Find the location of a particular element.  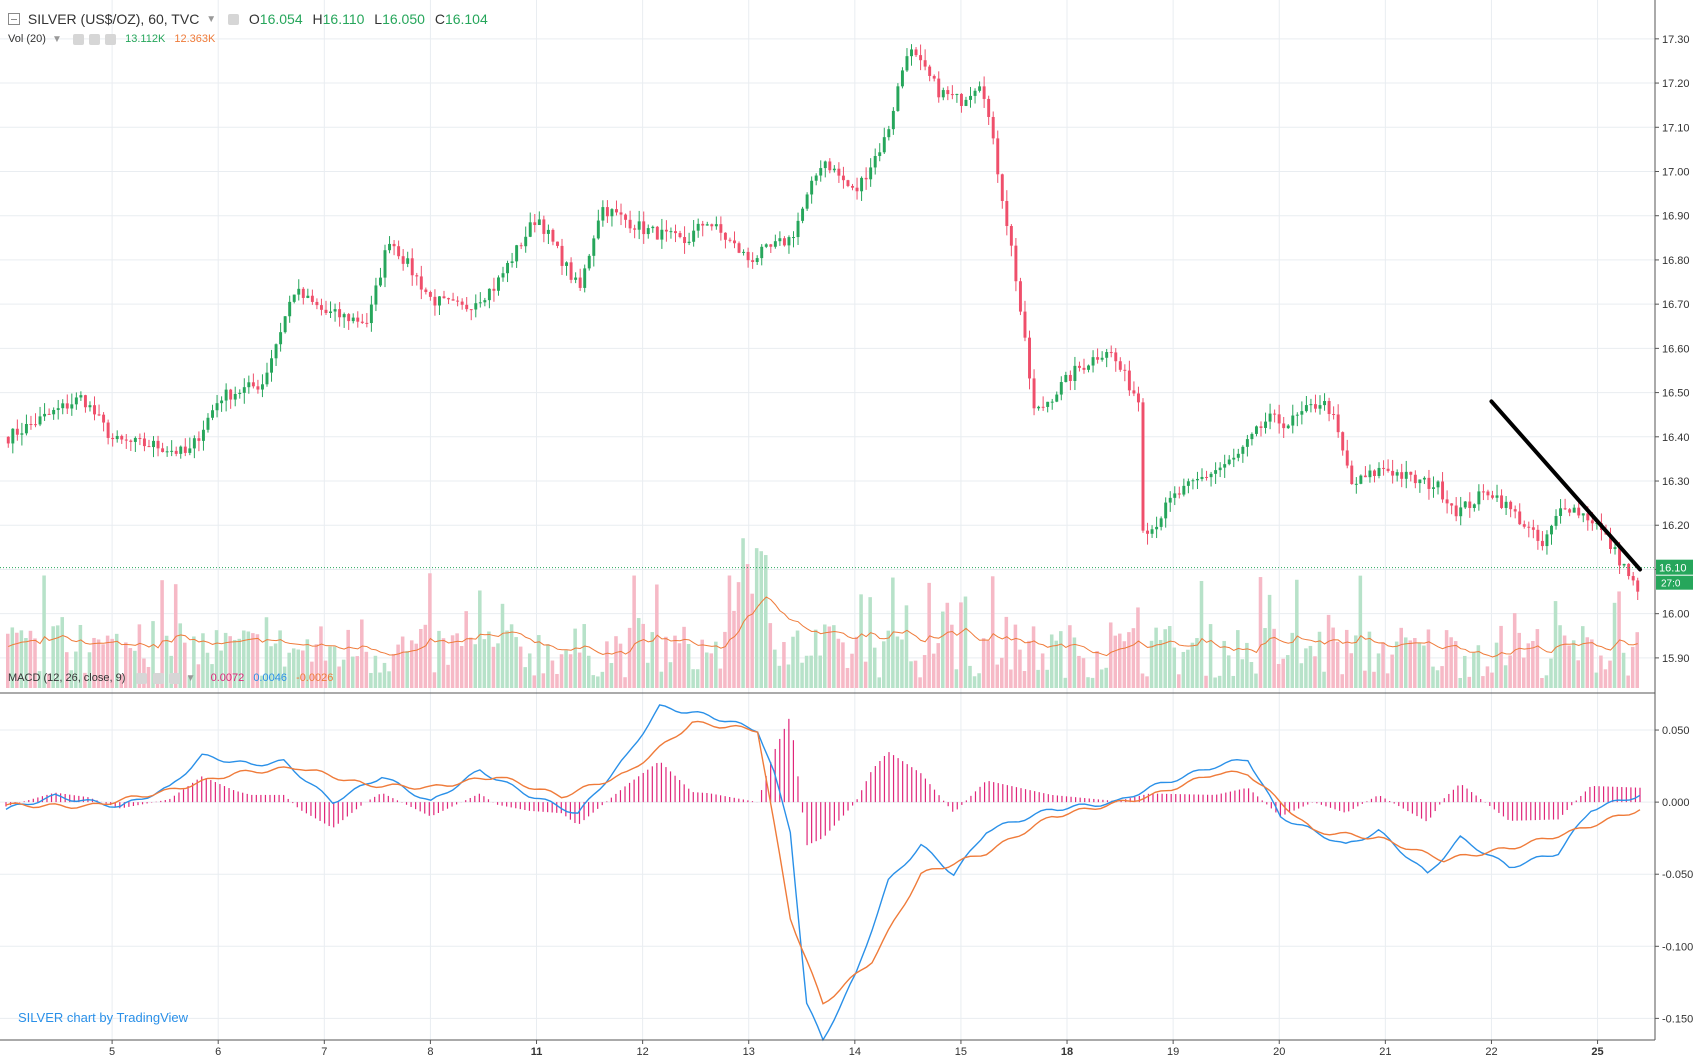

open-value: 16.054 is located at coordinates (281, 19).